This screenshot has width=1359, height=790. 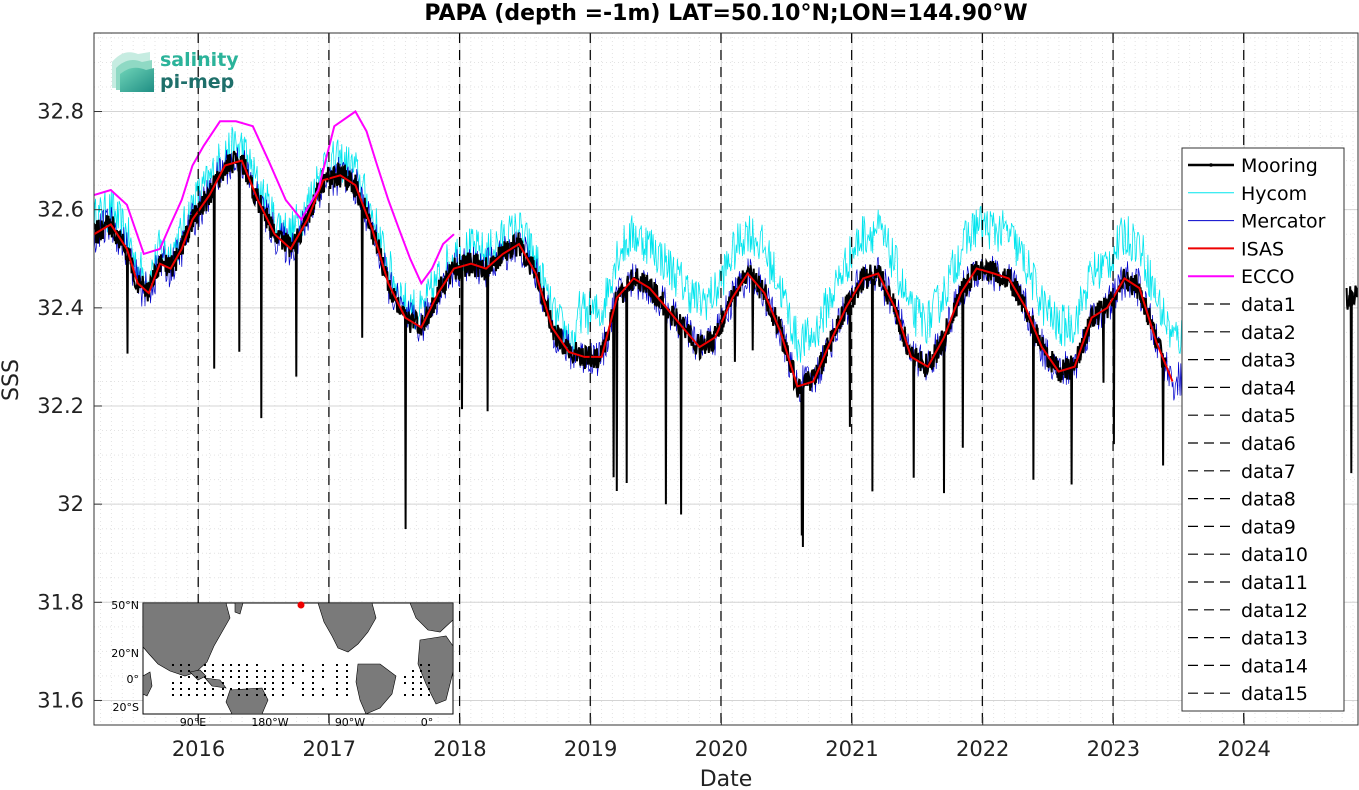 What do you see at coordinates (133, 72) in the screenshot?
I see `wave-logo-icon` at bounding box center [133, 72].